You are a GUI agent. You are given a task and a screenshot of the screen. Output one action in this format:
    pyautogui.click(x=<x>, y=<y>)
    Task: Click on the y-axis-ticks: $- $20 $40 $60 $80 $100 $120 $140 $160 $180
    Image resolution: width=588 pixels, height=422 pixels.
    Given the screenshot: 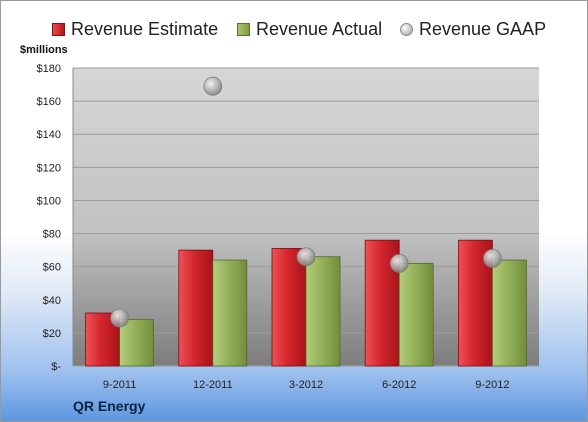 What is the action you would take?
    pyautogui.click(x=49, y=218)
    